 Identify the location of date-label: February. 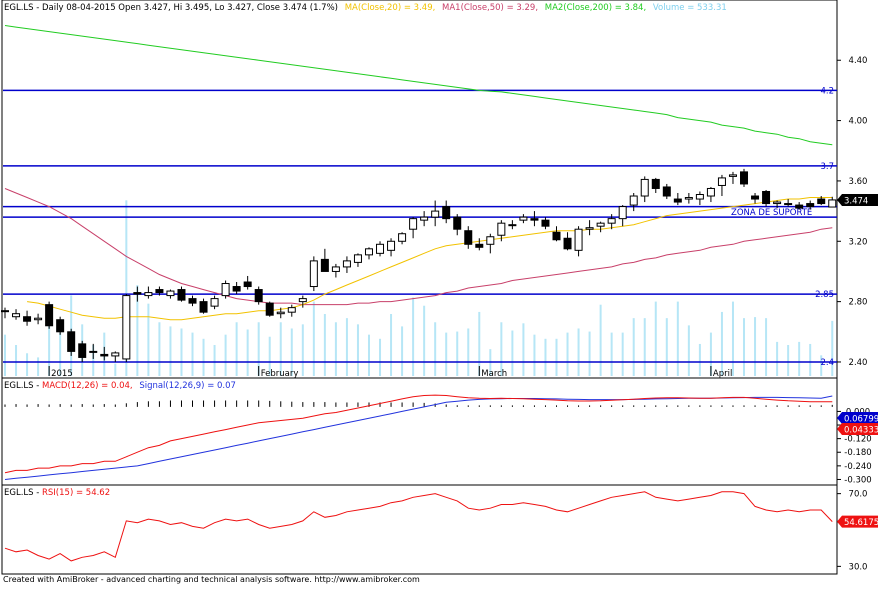
(280, 374).